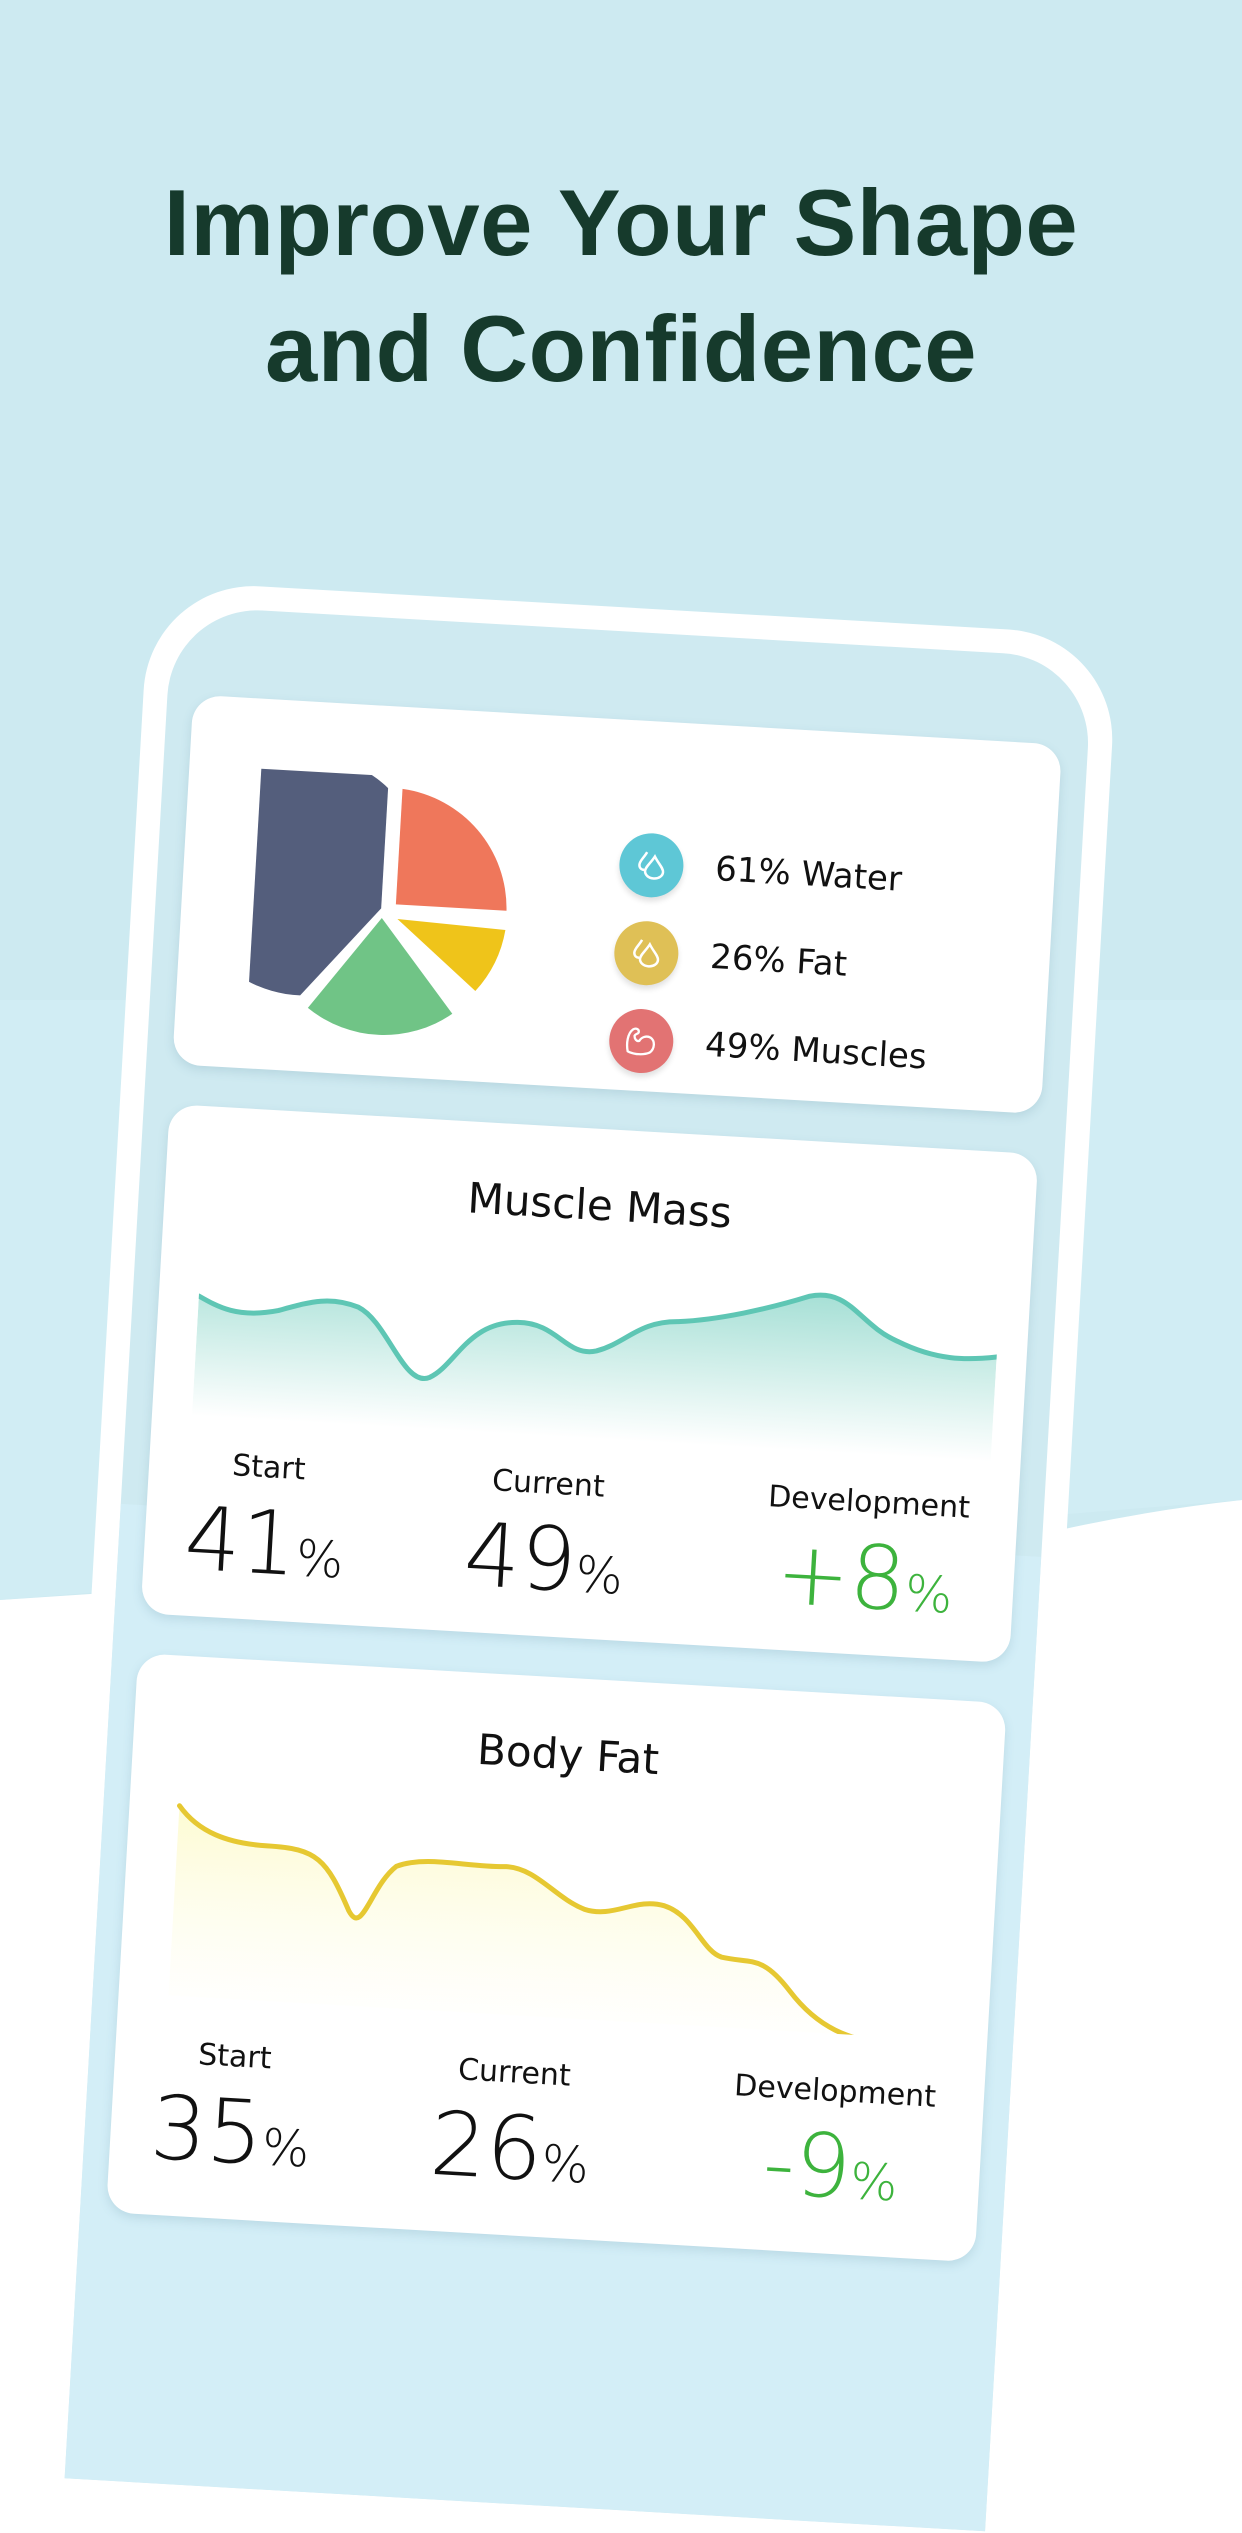  I want to click on composition-legend: 61% Water 26% Fat 49% Muscles, so click(773, 961).